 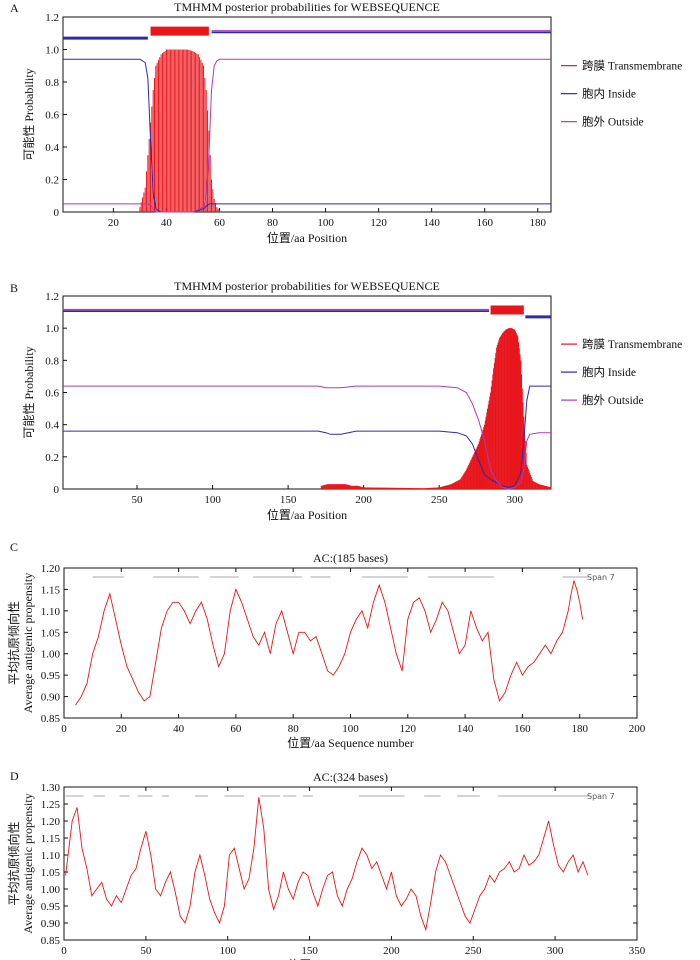 I want to click on panel-label-b: B, so click(x=14, y=288).